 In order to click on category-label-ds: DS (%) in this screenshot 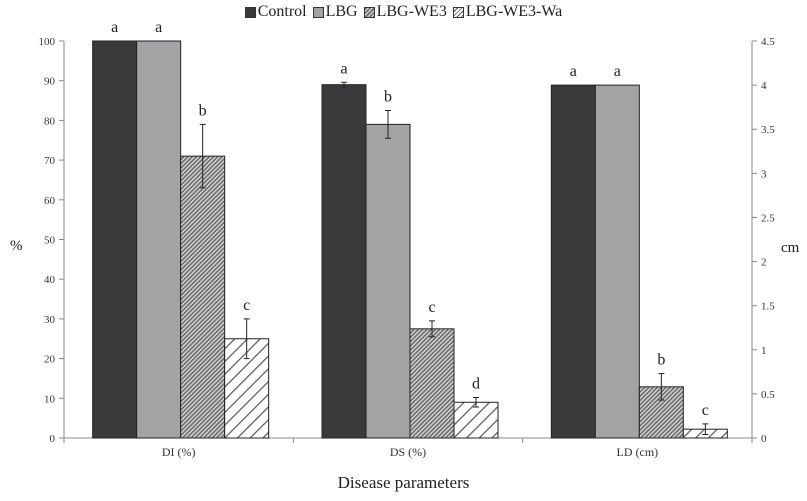, I will do `click(408, 452)`.